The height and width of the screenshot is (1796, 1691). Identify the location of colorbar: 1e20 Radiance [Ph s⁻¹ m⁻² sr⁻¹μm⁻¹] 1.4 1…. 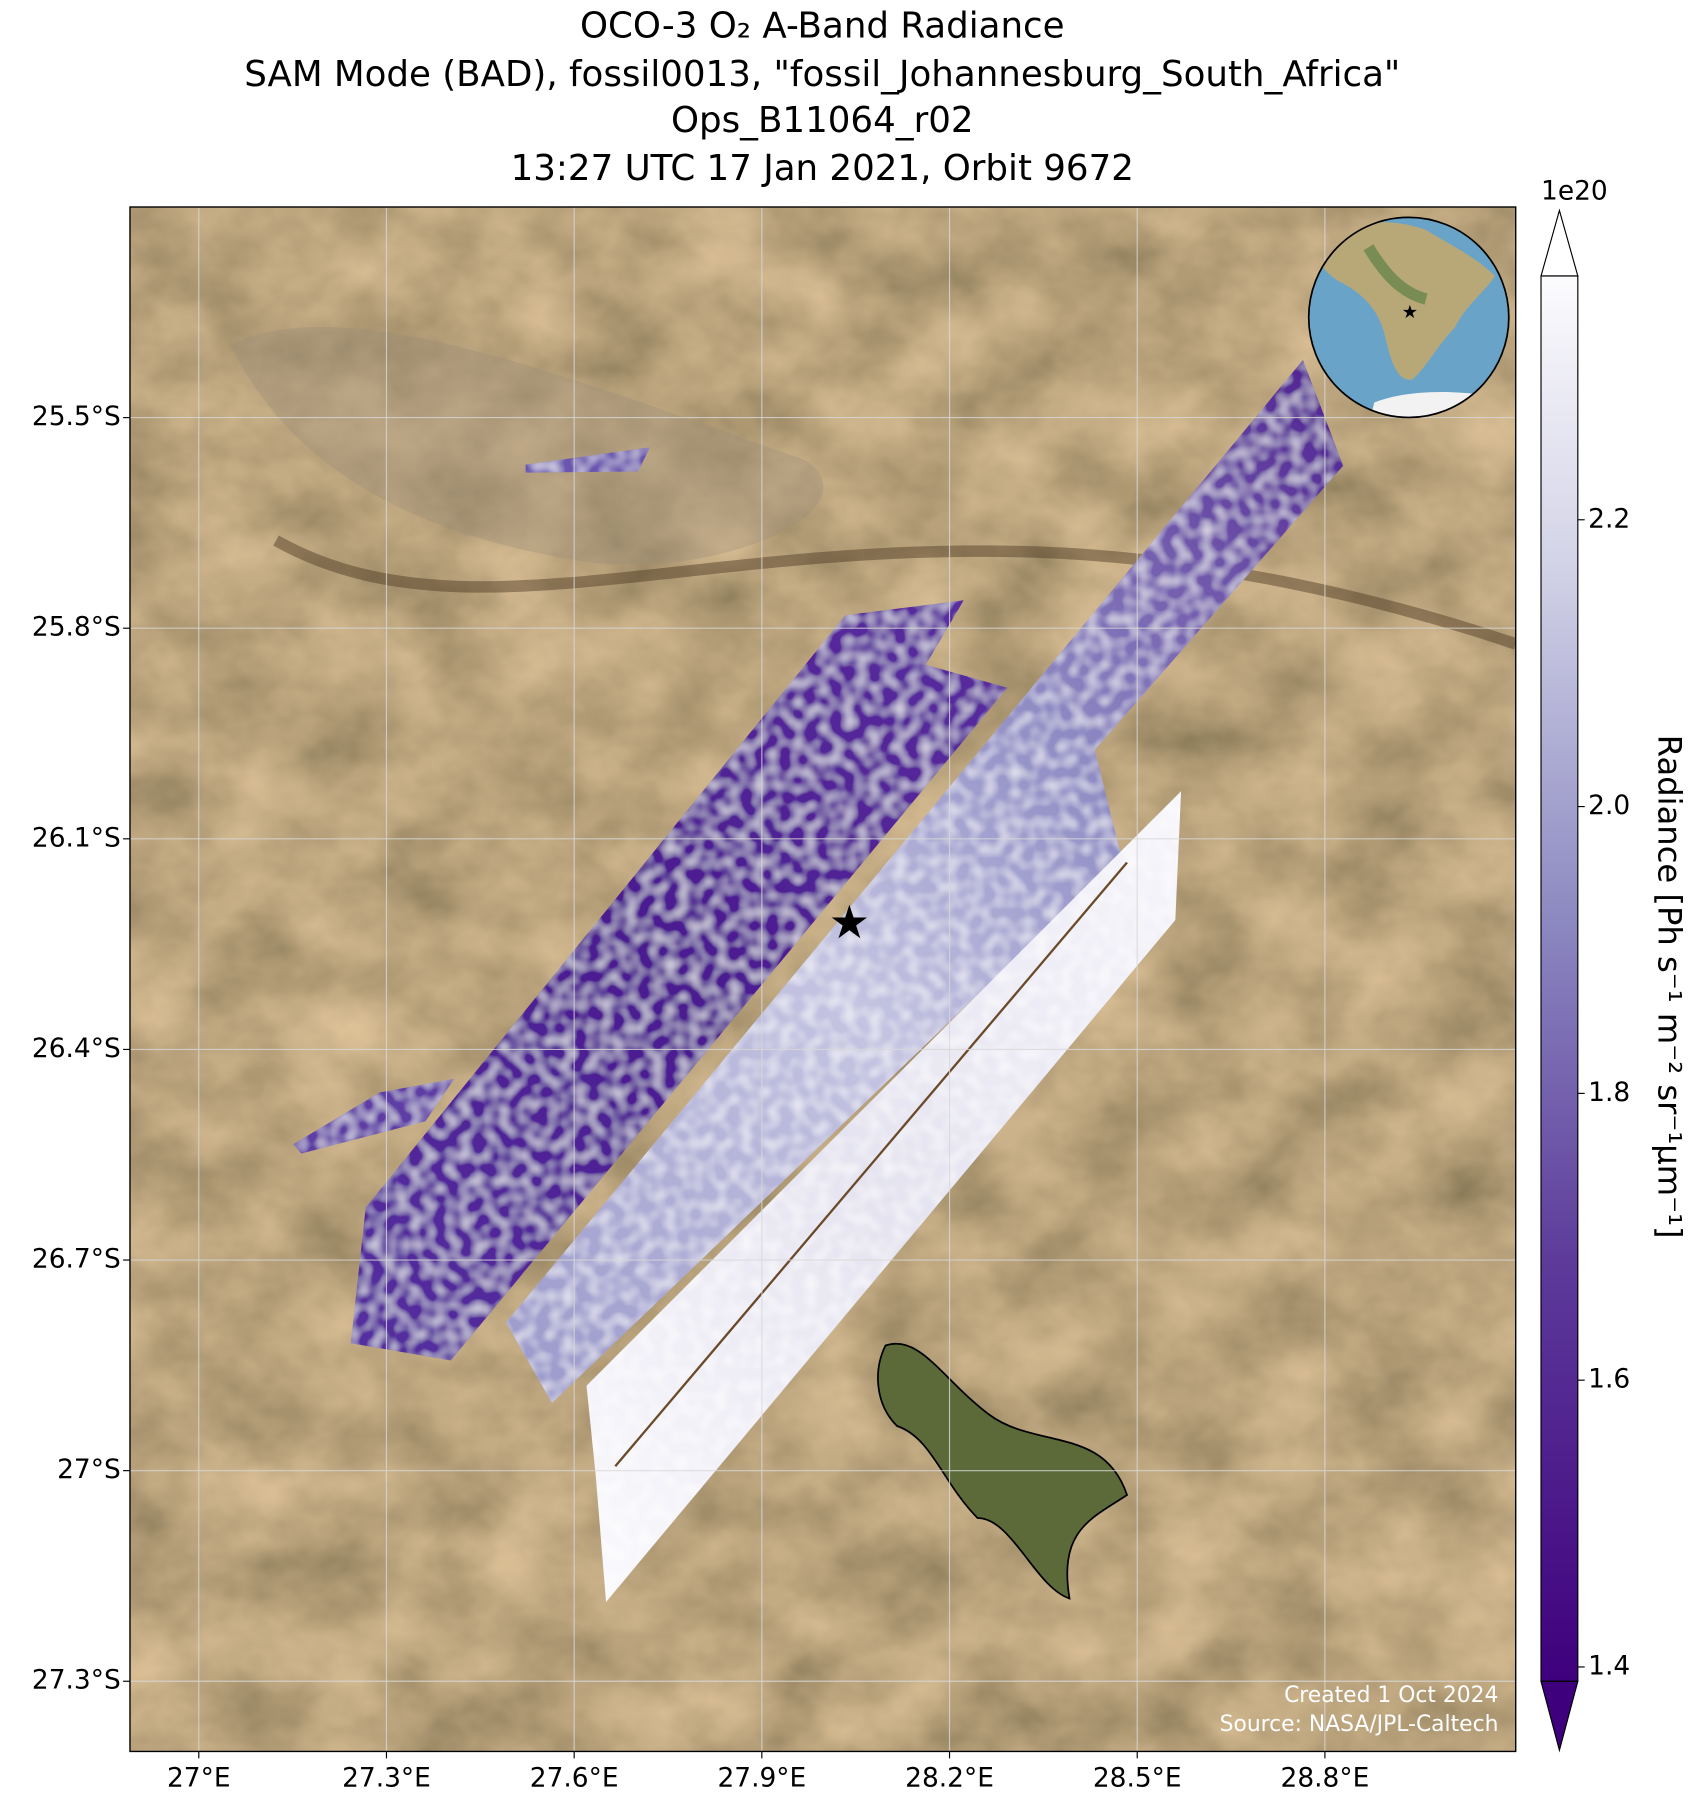
(1614, 964).